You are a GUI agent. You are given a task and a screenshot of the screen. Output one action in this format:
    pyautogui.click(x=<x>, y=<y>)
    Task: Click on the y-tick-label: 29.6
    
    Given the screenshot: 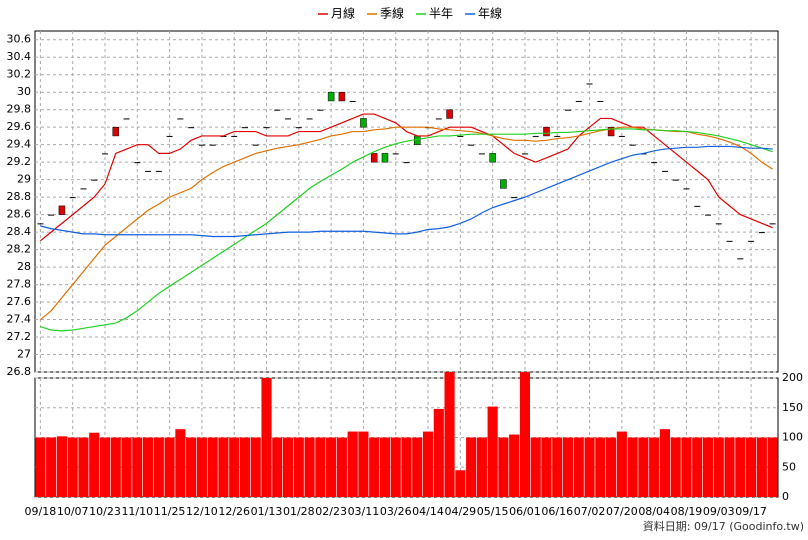 What is the action you would take?
    pyautogui.click(x=19, y=126)
    